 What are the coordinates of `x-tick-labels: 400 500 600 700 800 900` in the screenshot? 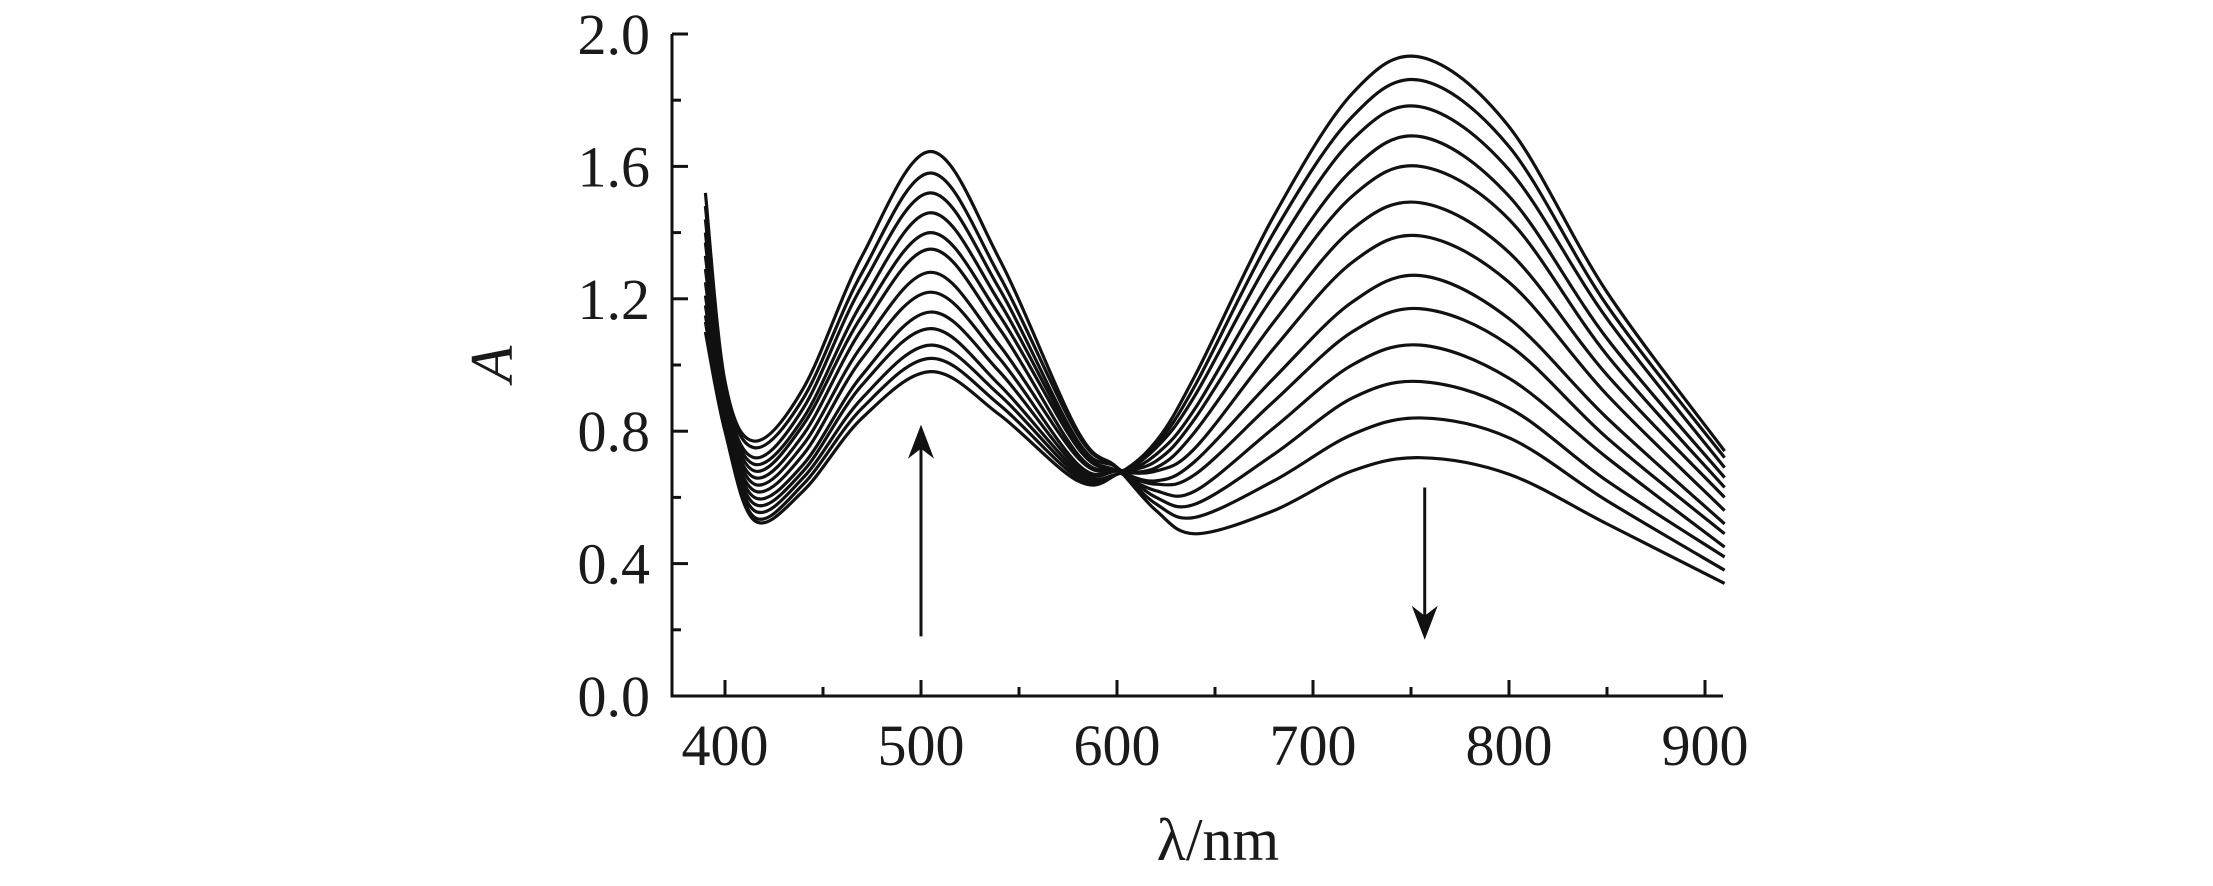 It's located at (1215, 745).